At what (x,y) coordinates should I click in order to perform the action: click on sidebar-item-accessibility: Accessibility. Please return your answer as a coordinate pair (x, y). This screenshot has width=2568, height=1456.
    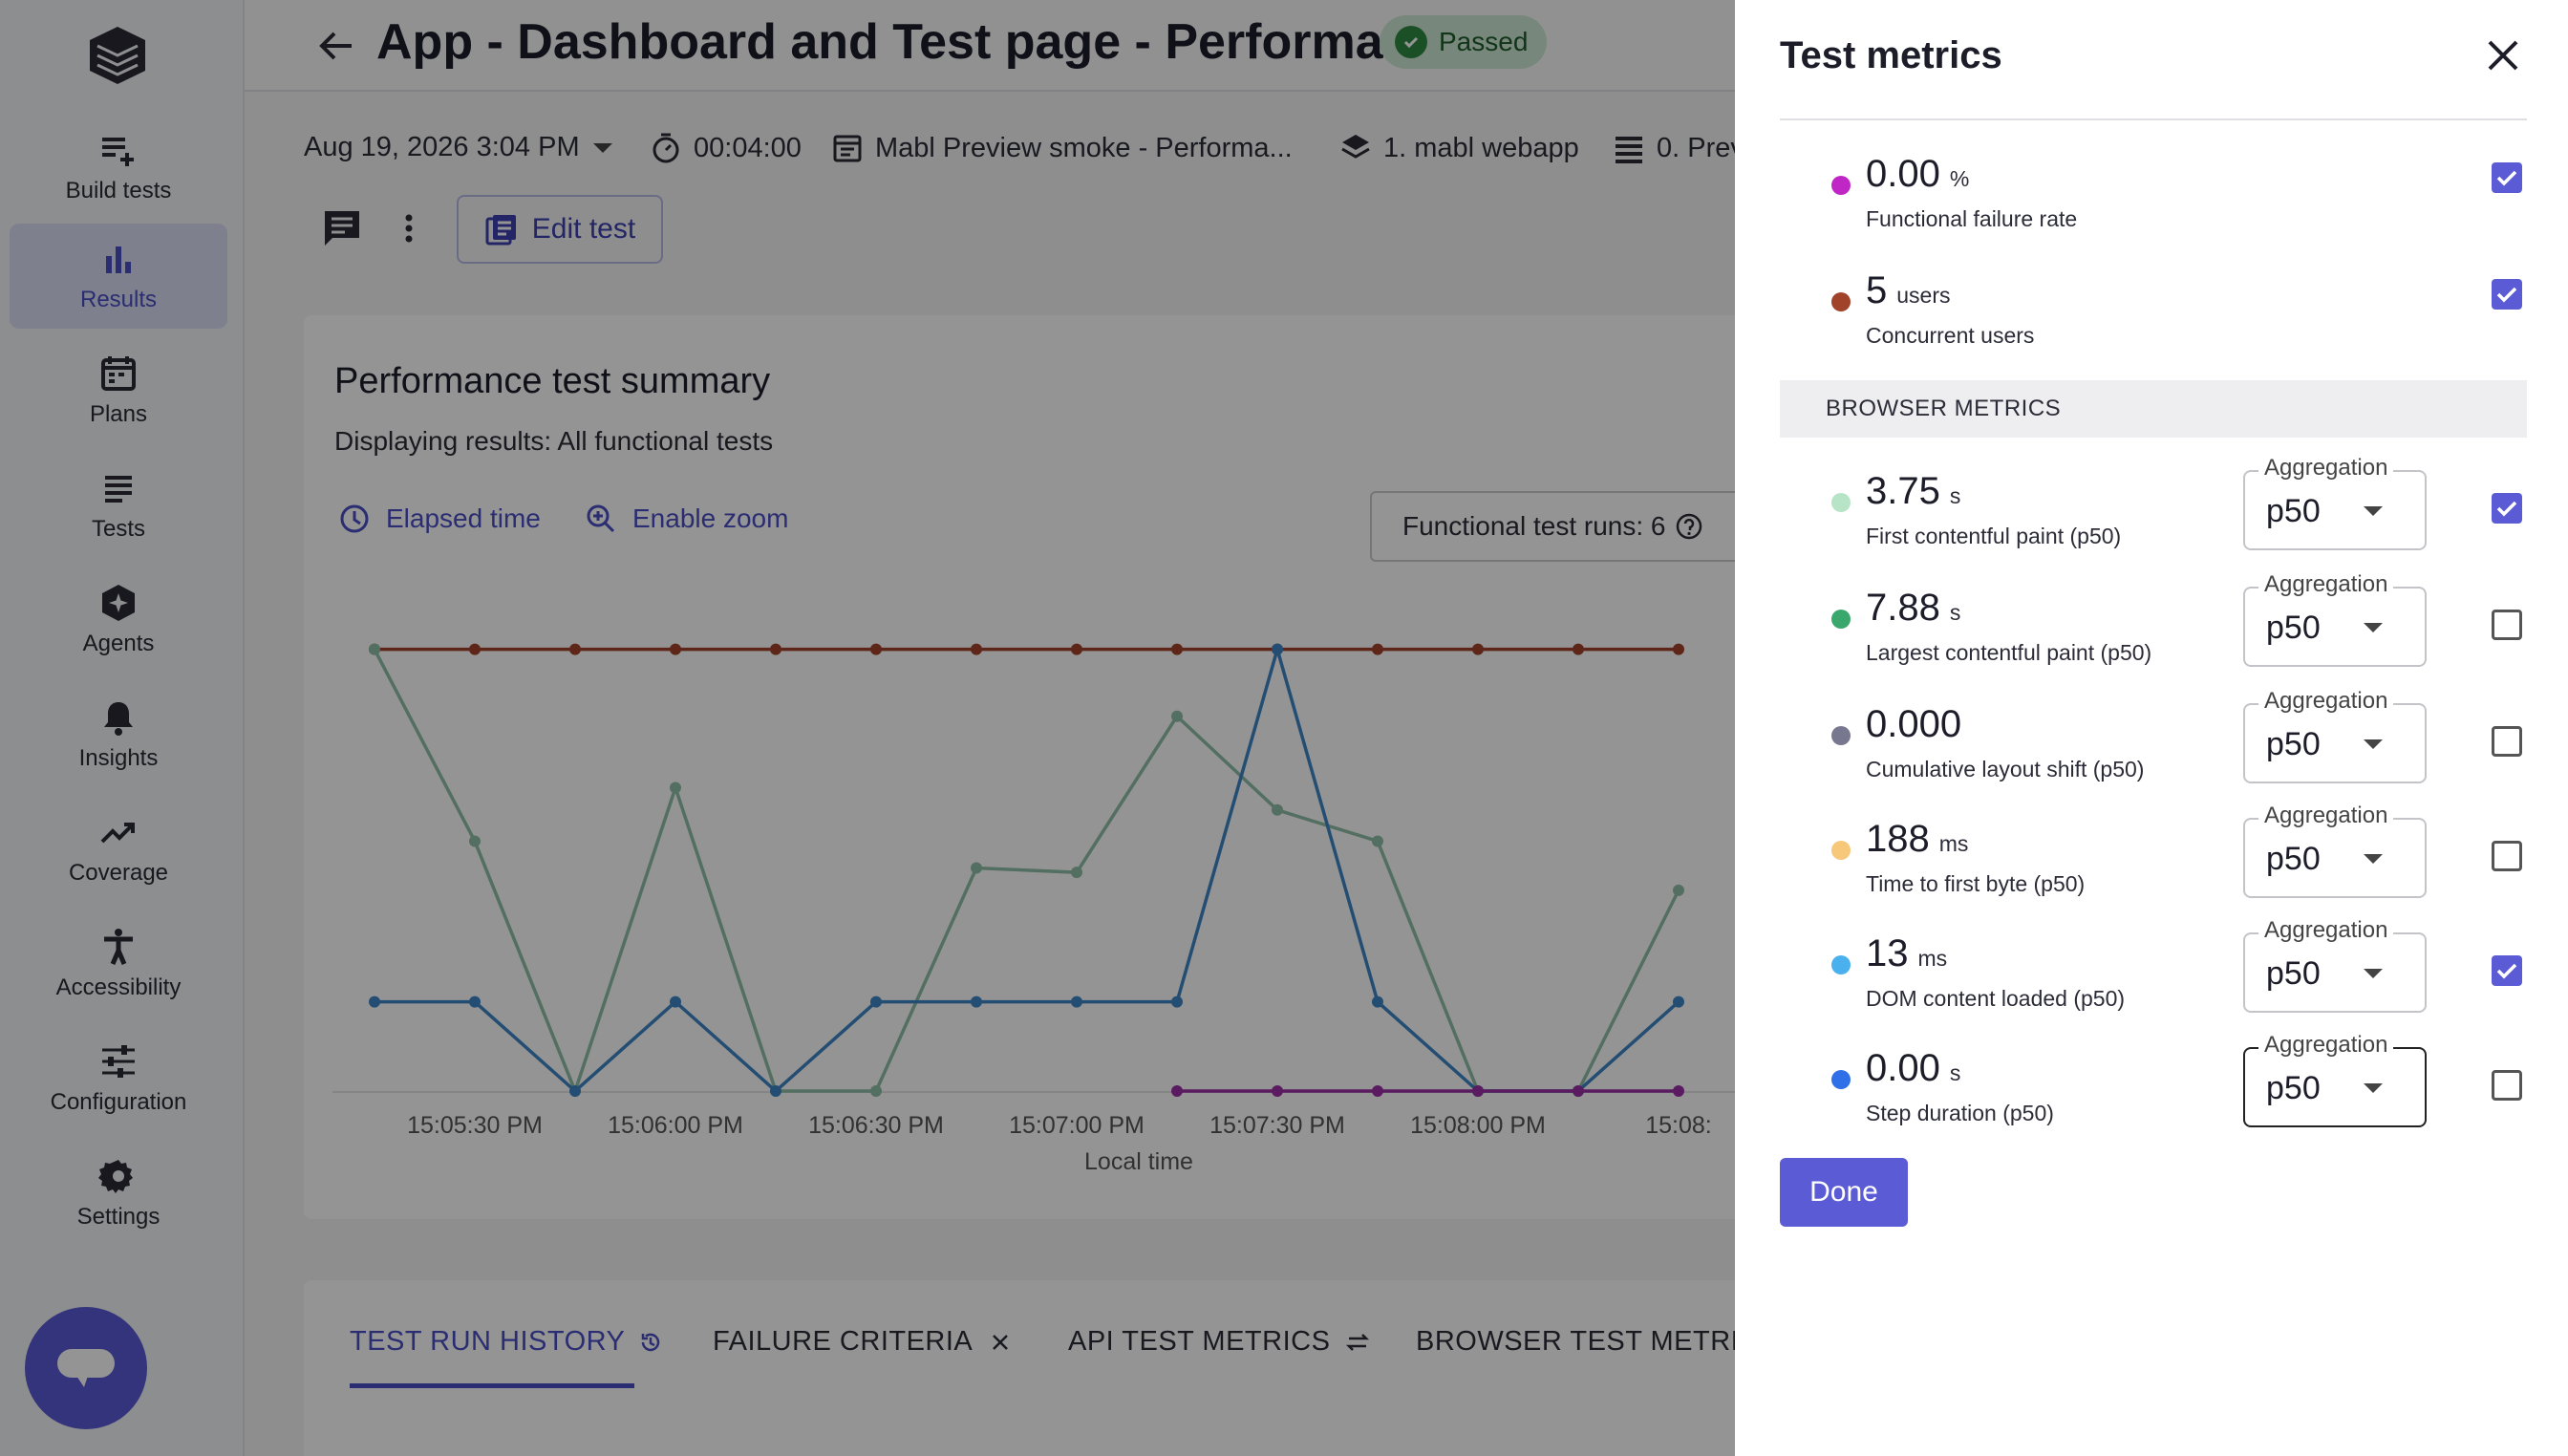
    Looking at the image, I should click on (118, 964).